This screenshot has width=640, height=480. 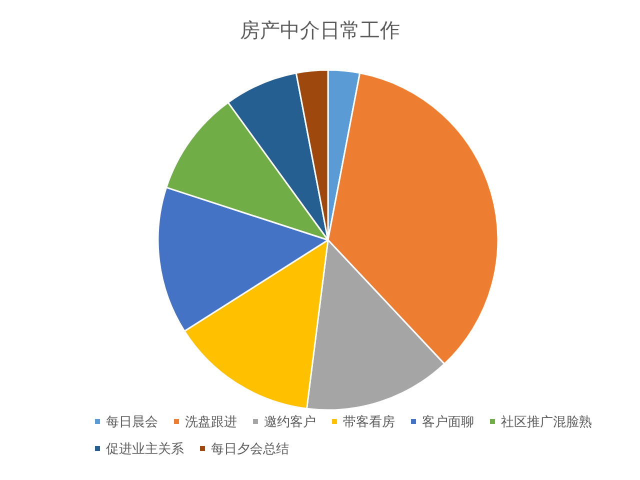 What do you see at coordinates (369, 421) in the screenshot?
I see `legend-label: 带客看房` at bounding box center [369, 421].